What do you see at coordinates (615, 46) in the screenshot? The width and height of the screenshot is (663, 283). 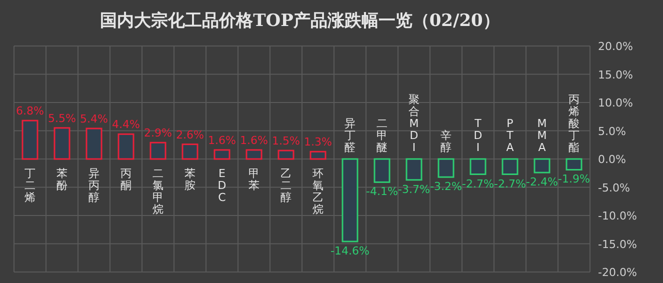 I see `y-tick-label: 20.0%` at bounding box center [615, 46].